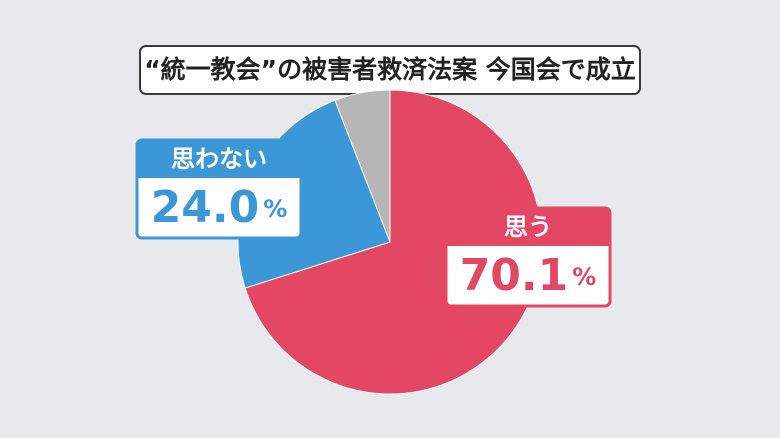  Describe the element at coordinates (205, 207) in the screenshot. I see `data-label-value: 24.0` at that location.